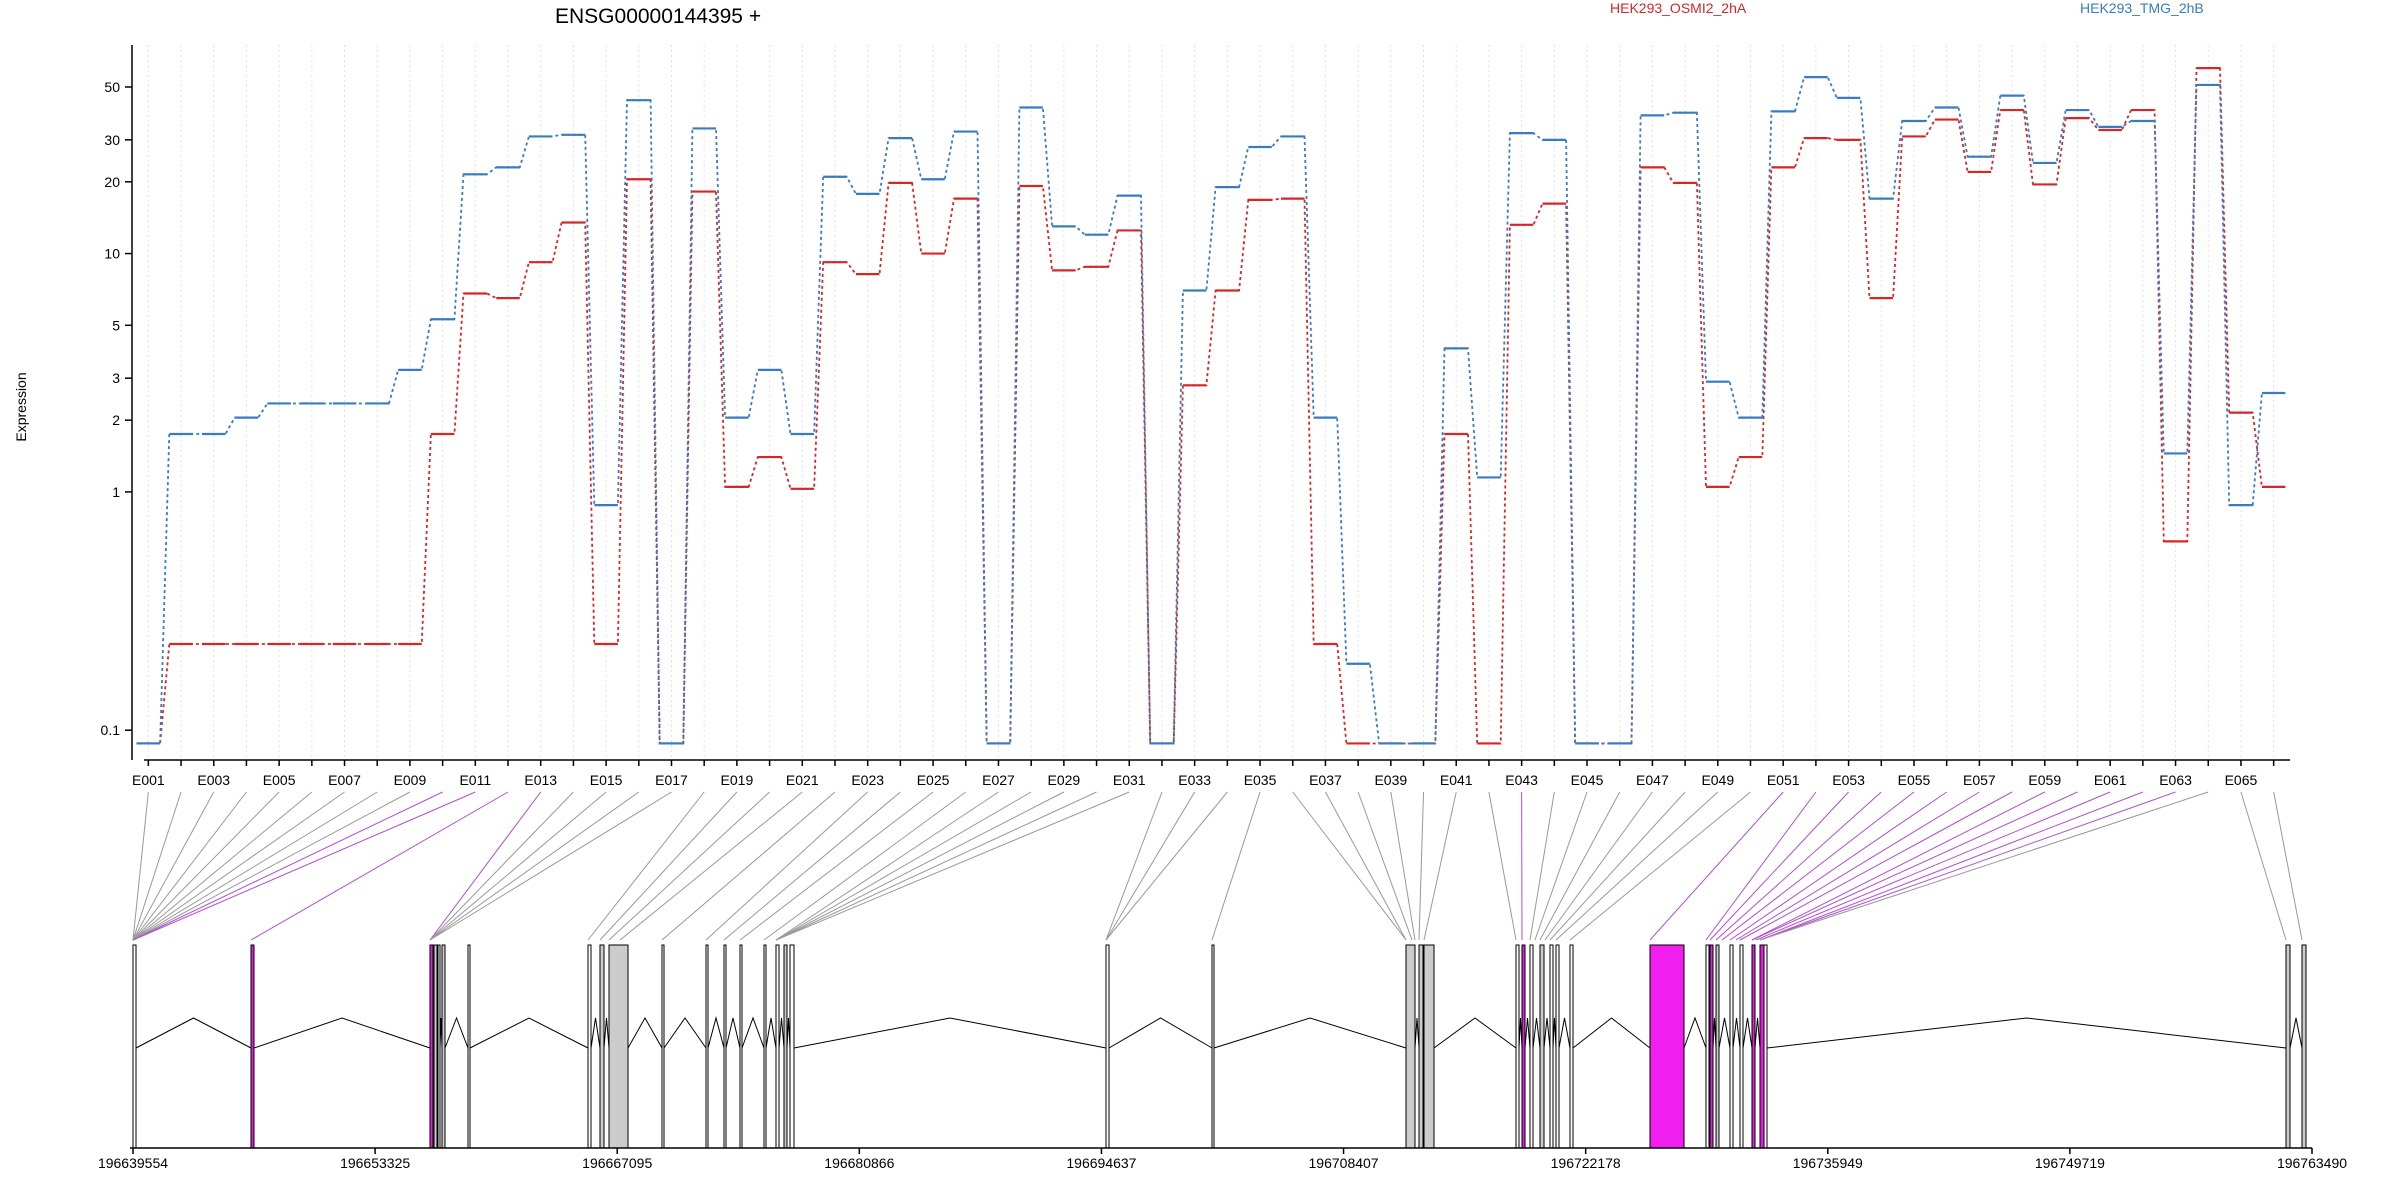 Image resolution: width=2400 pixels, height=1200 pixels. I want to click on x-tick-label: E031, so click(1129, 780).